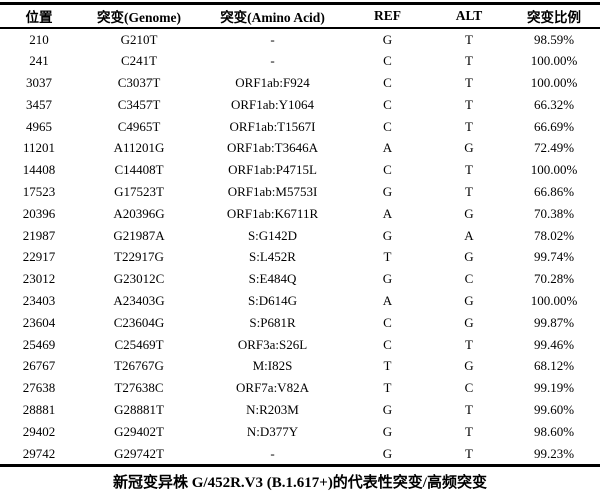 The height and width of the screenshot is (502, 600). I want to click on cell-position: 17523, so click(39, 192).